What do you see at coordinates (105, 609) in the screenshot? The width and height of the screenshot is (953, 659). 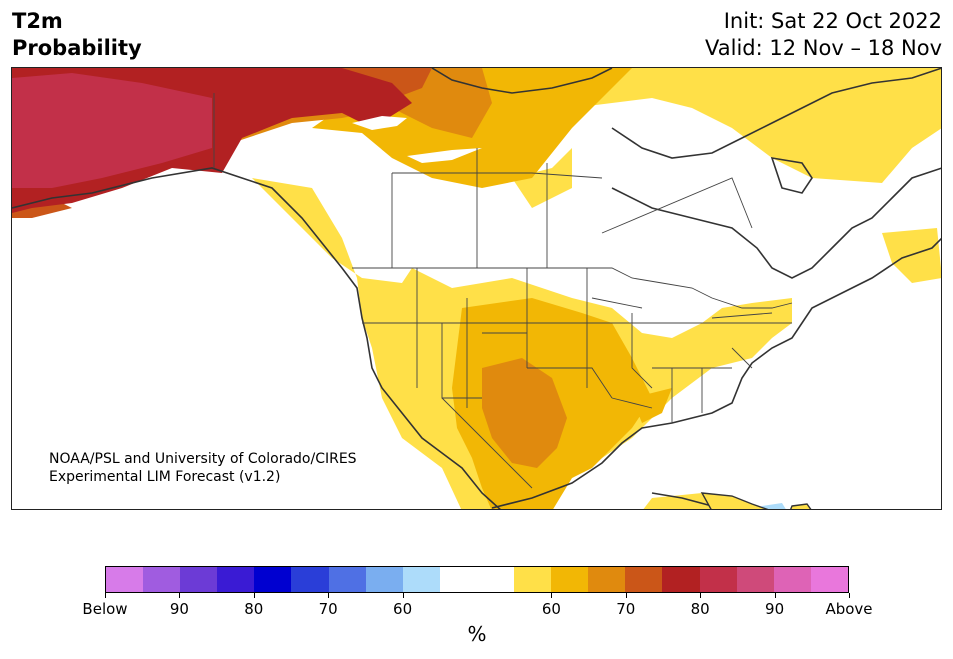 I see `colorbar-tick-label: Below` at bounding box center [105, 609].